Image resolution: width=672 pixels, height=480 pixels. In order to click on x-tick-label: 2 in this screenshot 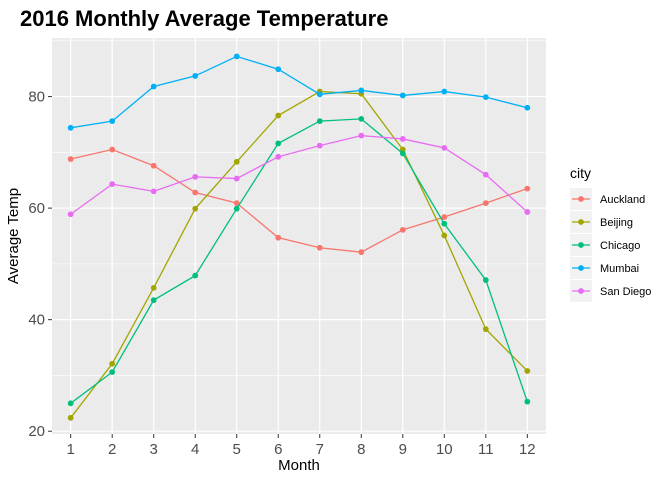, I will do `click(112, 449)`.